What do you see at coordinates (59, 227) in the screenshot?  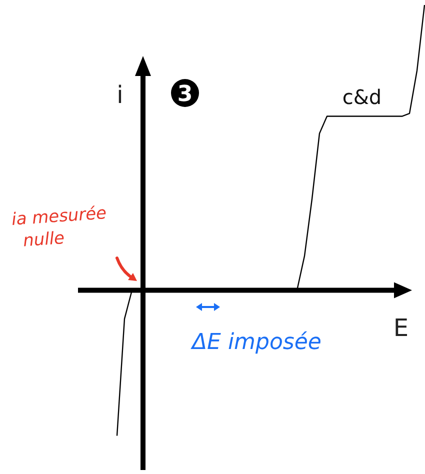 I see `text: ia mesurée nulle` at bounding box center [59, 227].